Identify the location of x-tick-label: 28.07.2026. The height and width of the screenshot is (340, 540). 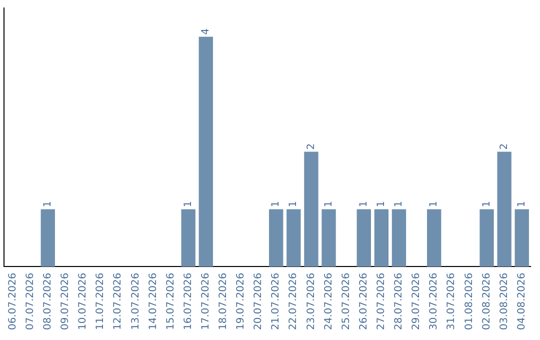
(399, 301).